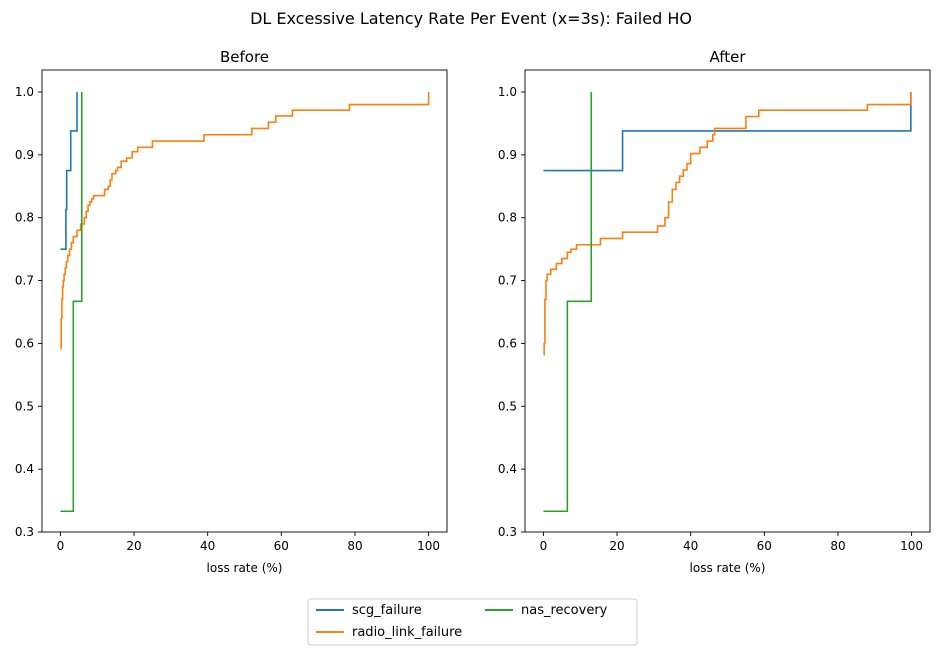 The image size is (942, 655). What do you see at coordinates (24, 343) in the screenshot?
I see `before-ytick-label-3: 0.6` at bounding box center [24, 343].